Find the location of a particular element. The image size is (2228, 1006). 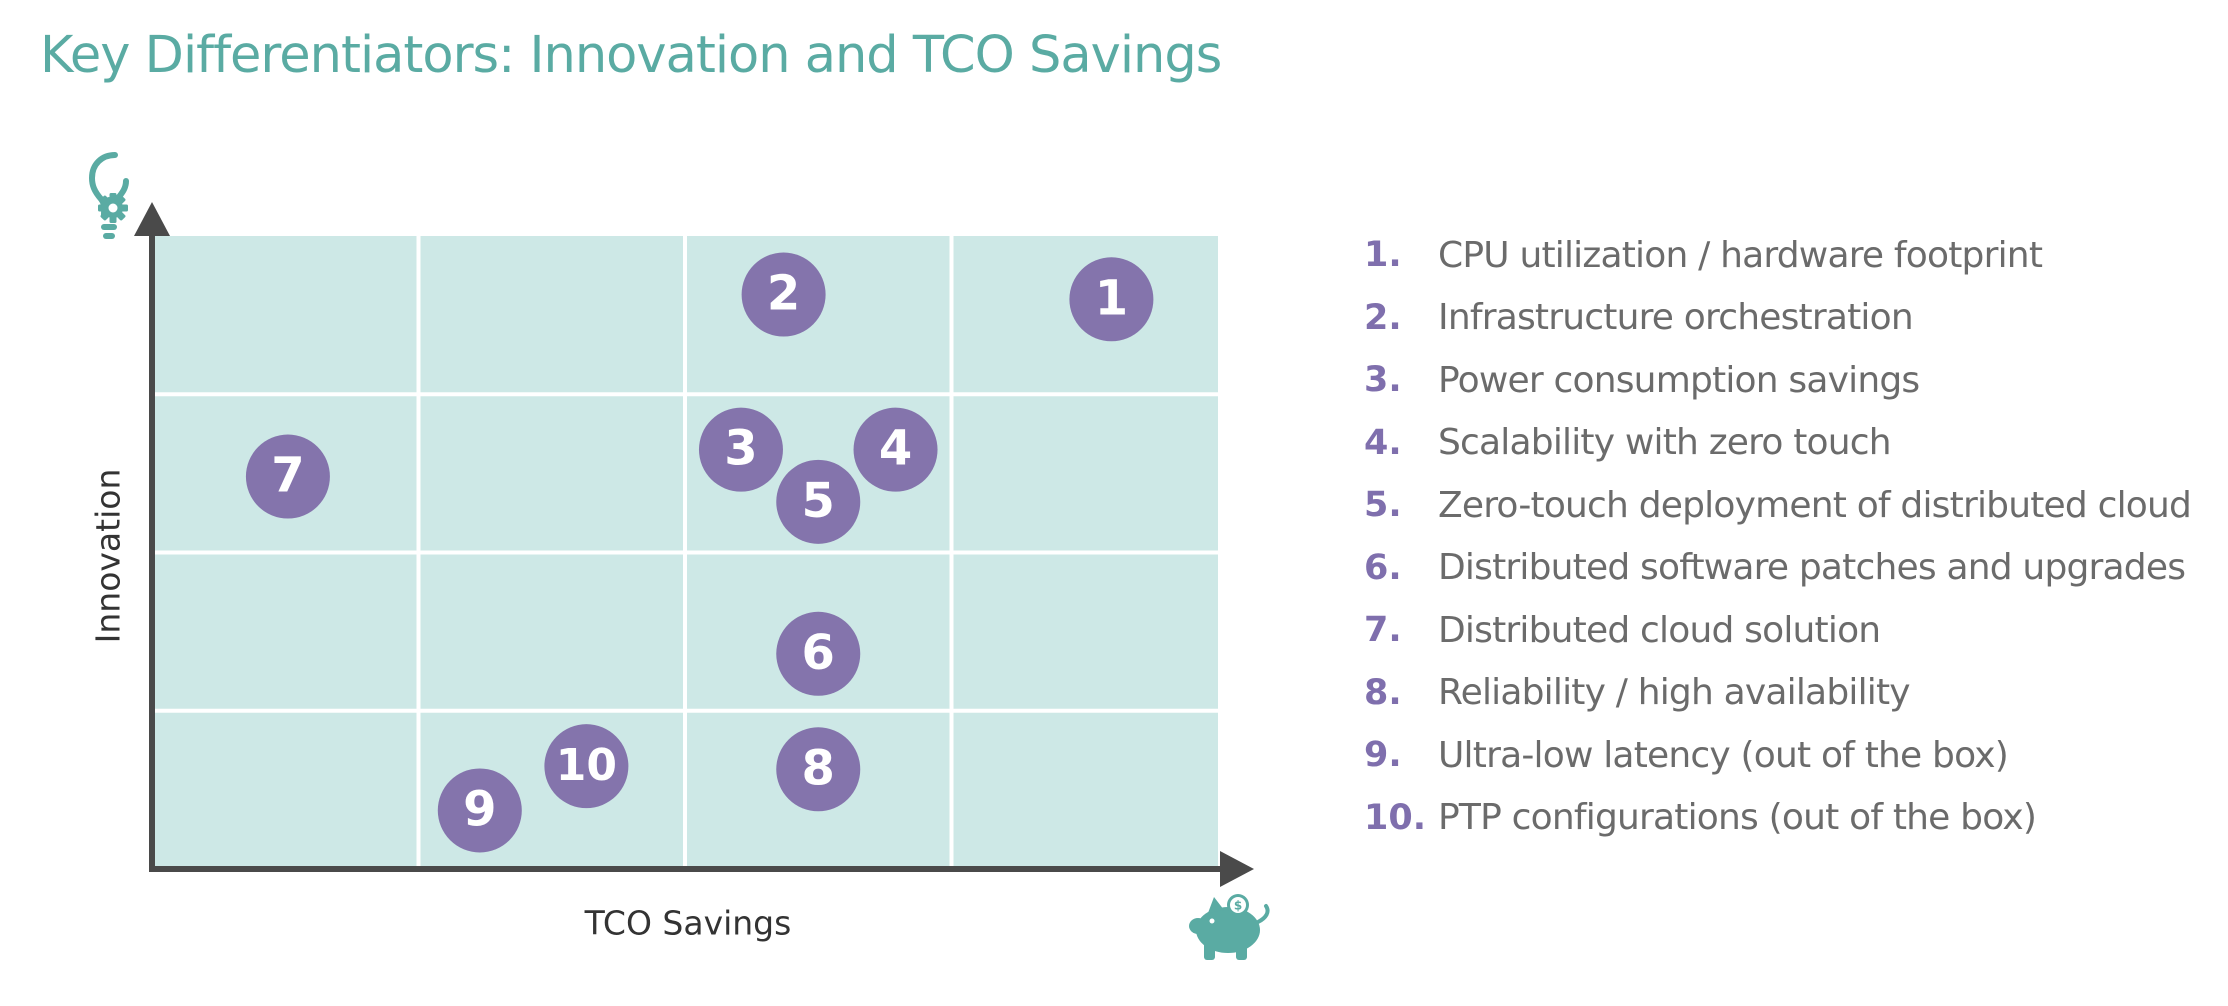

legend-number: 8. is located at coordinates (1383, 692).